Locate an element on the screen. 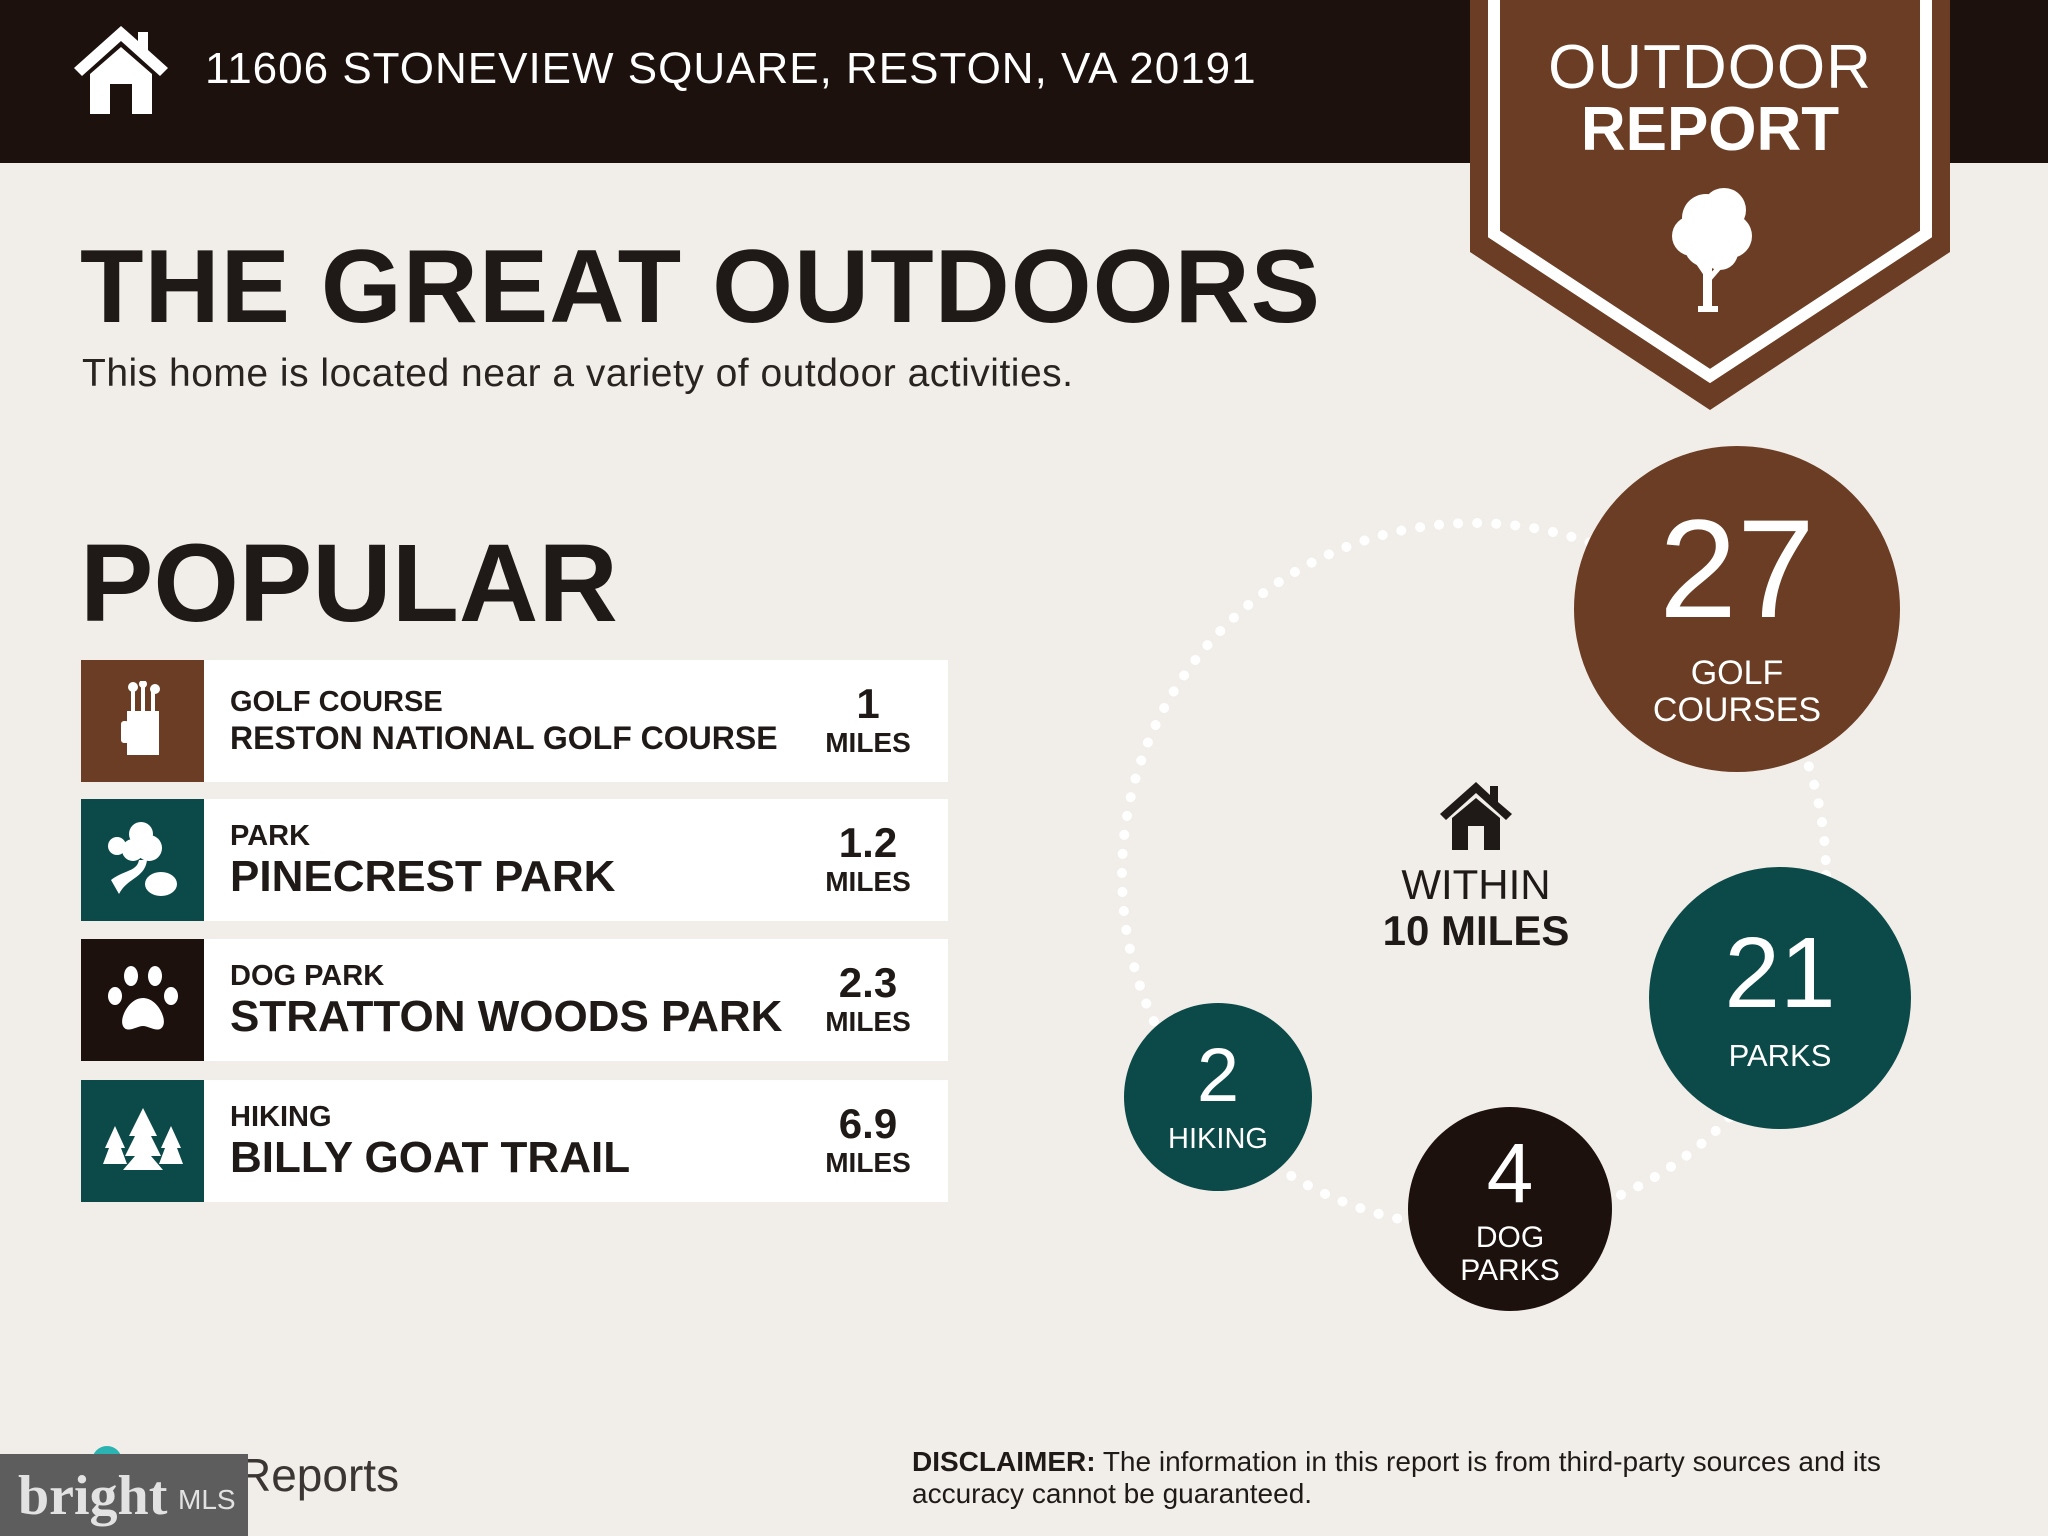  bright-logo-text: bright is located at coordinates (93, 1496).